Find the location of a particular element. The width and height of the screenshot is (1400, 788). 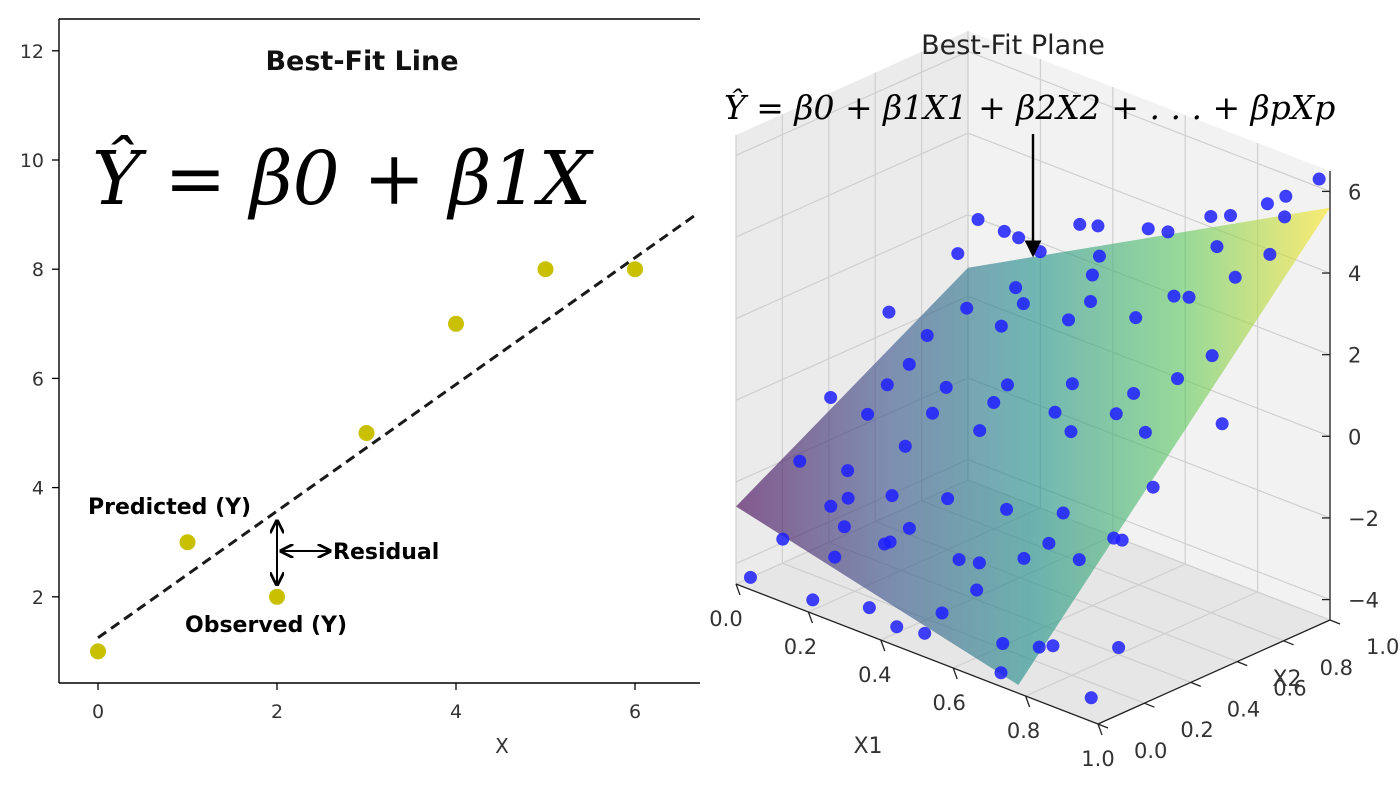

chart-title: Best-Fit Line is located at coordinates (361, 61).